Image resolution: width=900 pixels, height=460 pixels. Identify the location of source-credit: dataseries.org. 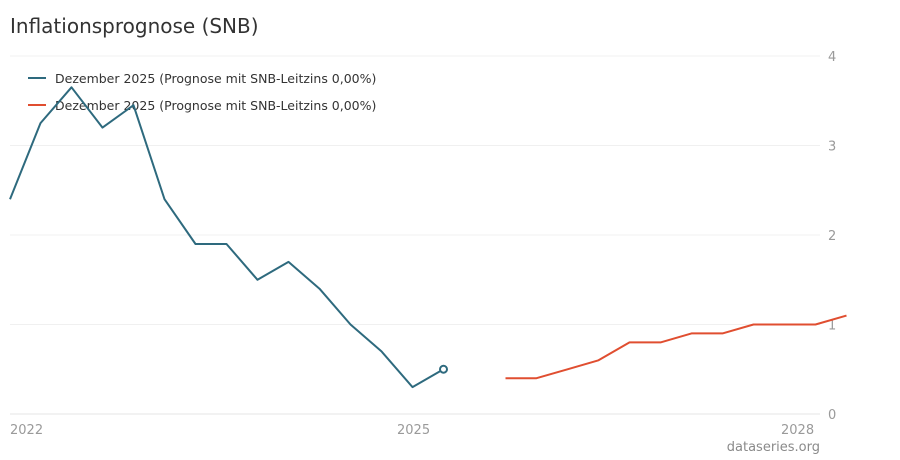
(773, 447).